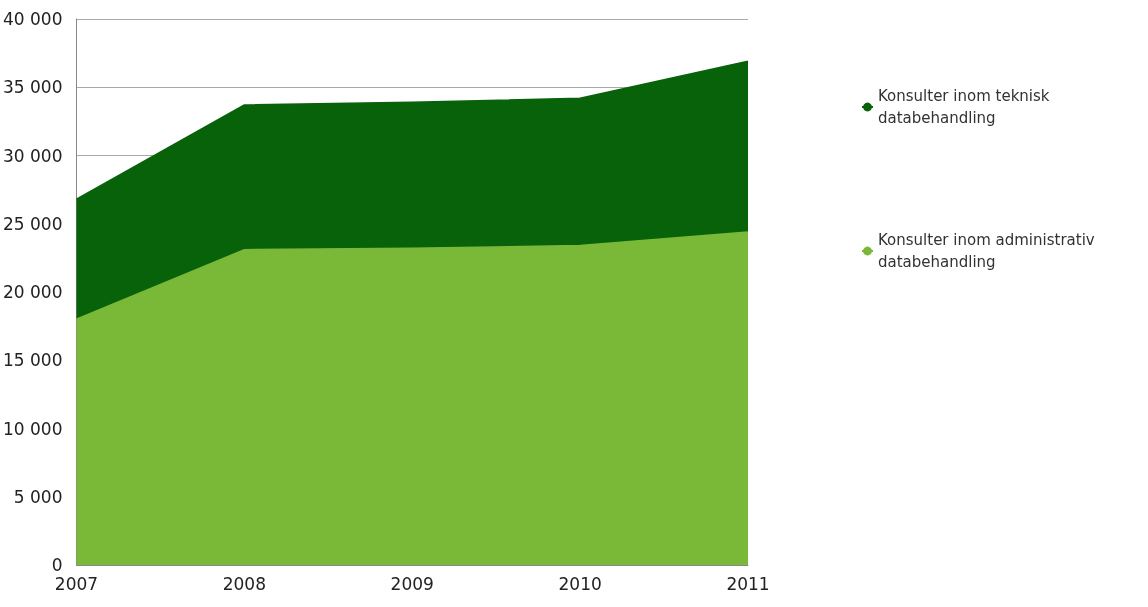 This screenshot has width=1148, height=607. I want to click on y-tick-label: 20 000, so click(33, 292).